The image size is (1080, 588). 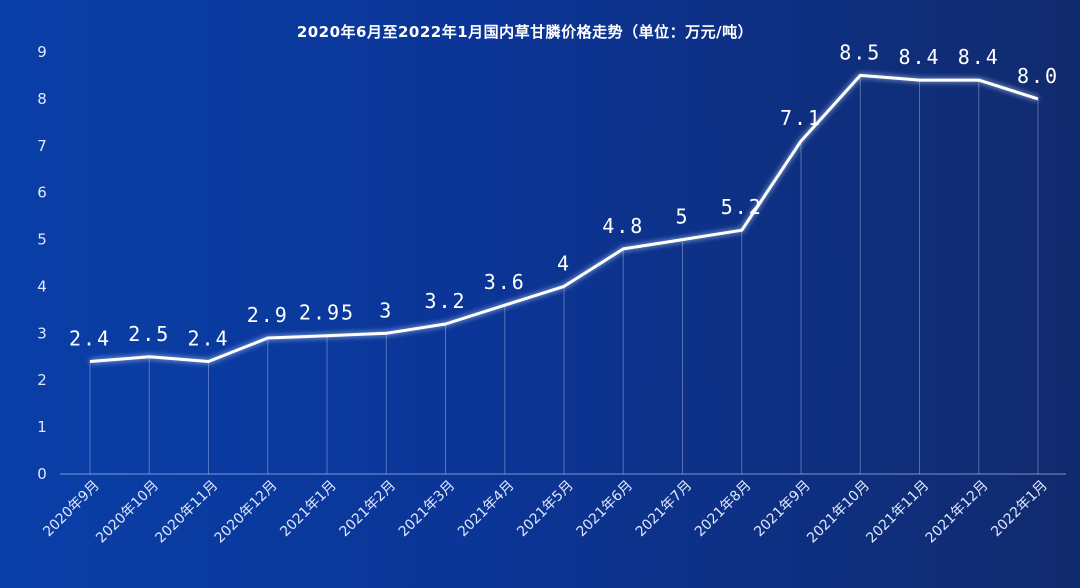 I want to click on x-tick-label: 2020年11月, so click(x=186, y=512).